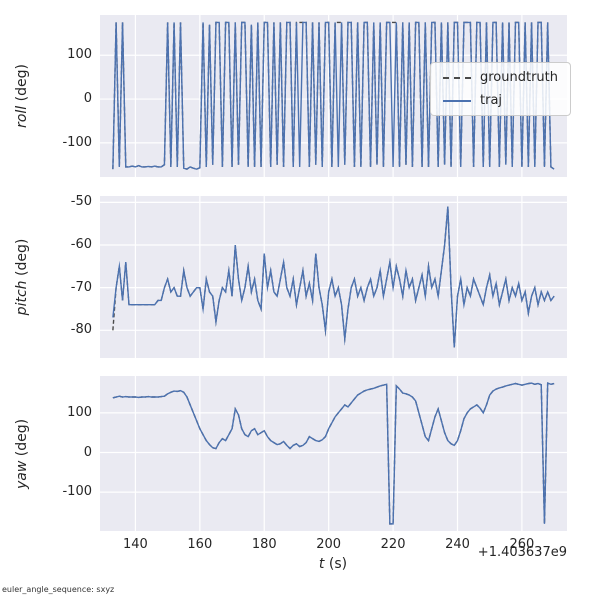 This screenshot has width=600, height=600. I want to click on x-tick-label: 160, so click(200, 544).